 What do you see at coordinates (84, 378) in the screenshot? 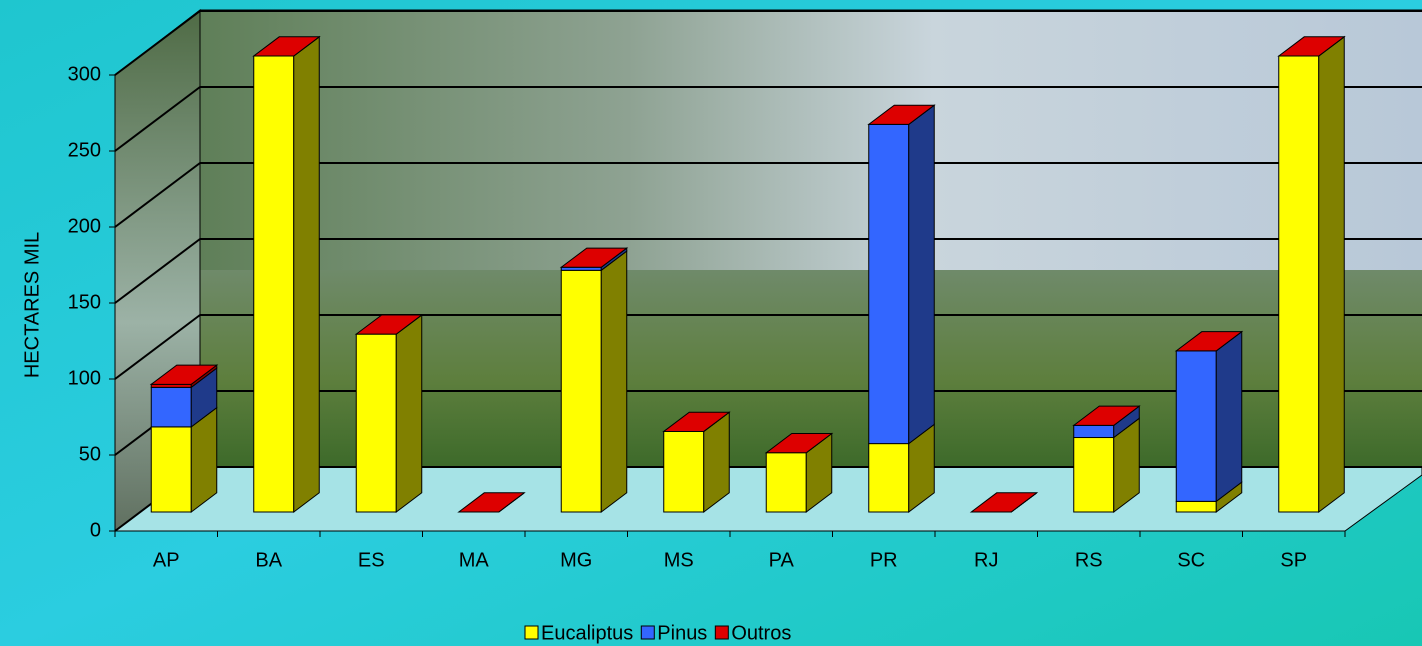
I see `y-tick-label: 100` at bounding box center [84, 378].